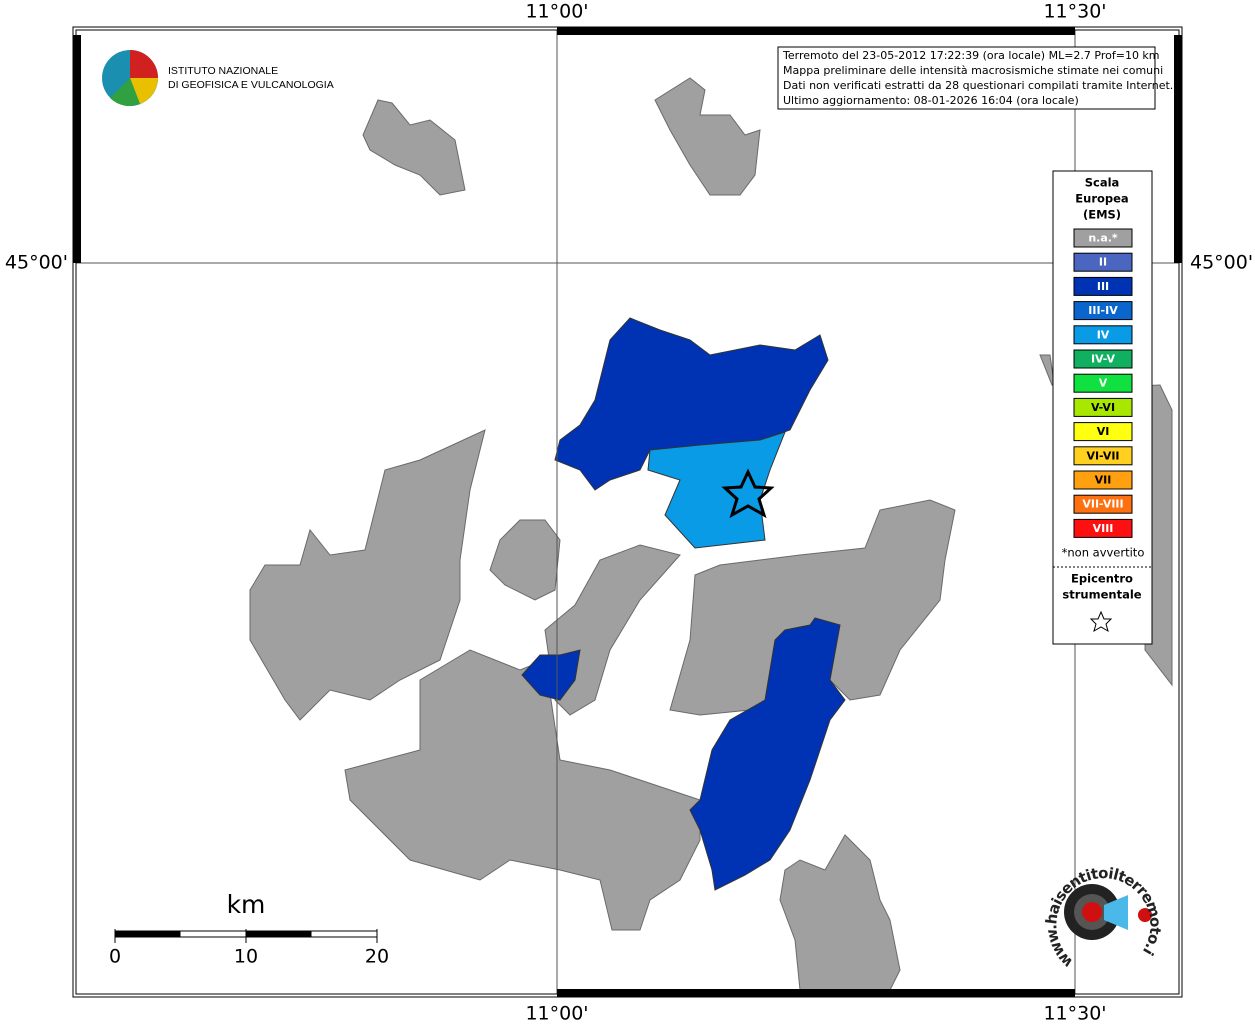 This screenshot has width=1255, height=1024. I want to click on info-box-frame, so click(966, 78).